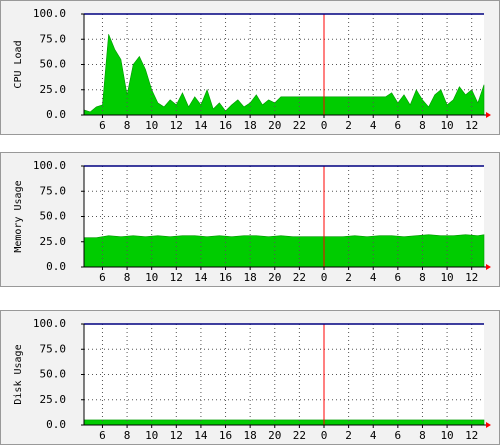  I want to click on y-axis-label: Disk Usage, so click(18, 374).